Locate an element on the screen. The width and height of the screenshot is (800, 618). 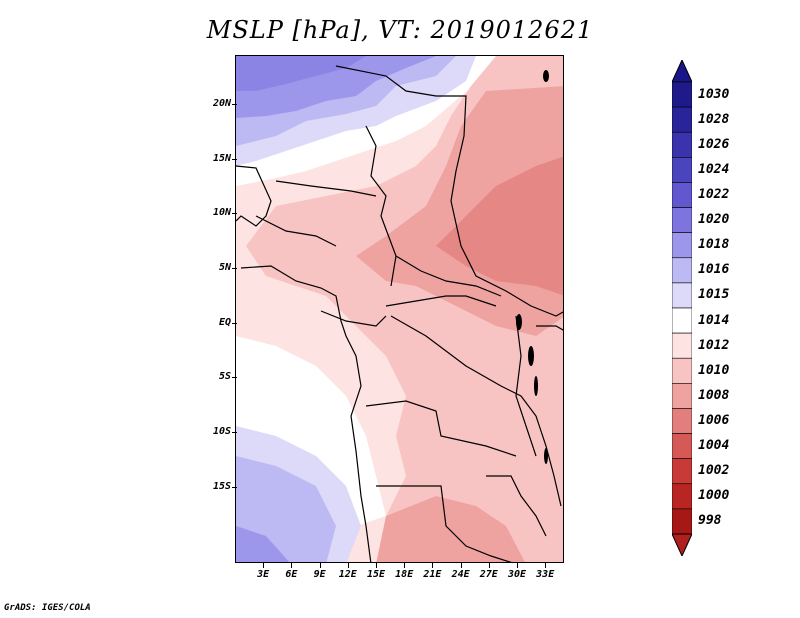
colorbar-level-label: 1006 is located at coordinates (714, 420).